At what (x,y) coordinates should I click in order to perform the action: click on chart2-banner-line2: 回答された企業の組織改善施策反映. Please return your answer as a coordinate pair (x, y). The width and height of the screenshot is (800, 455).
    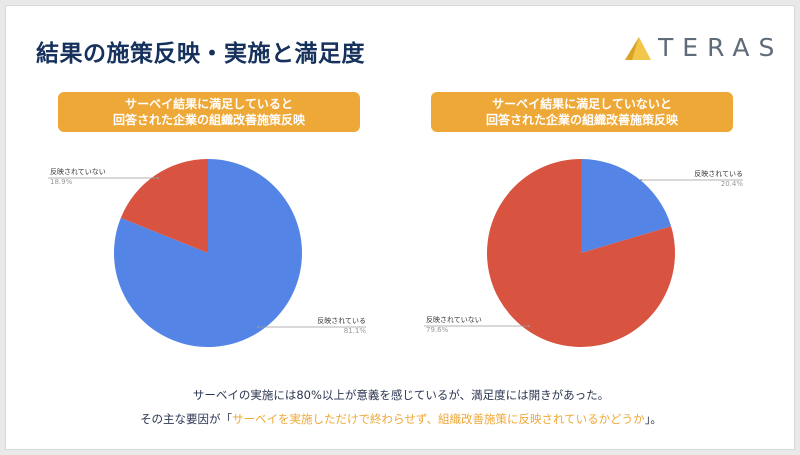
    Looking at the image, I should click on (581, 120).